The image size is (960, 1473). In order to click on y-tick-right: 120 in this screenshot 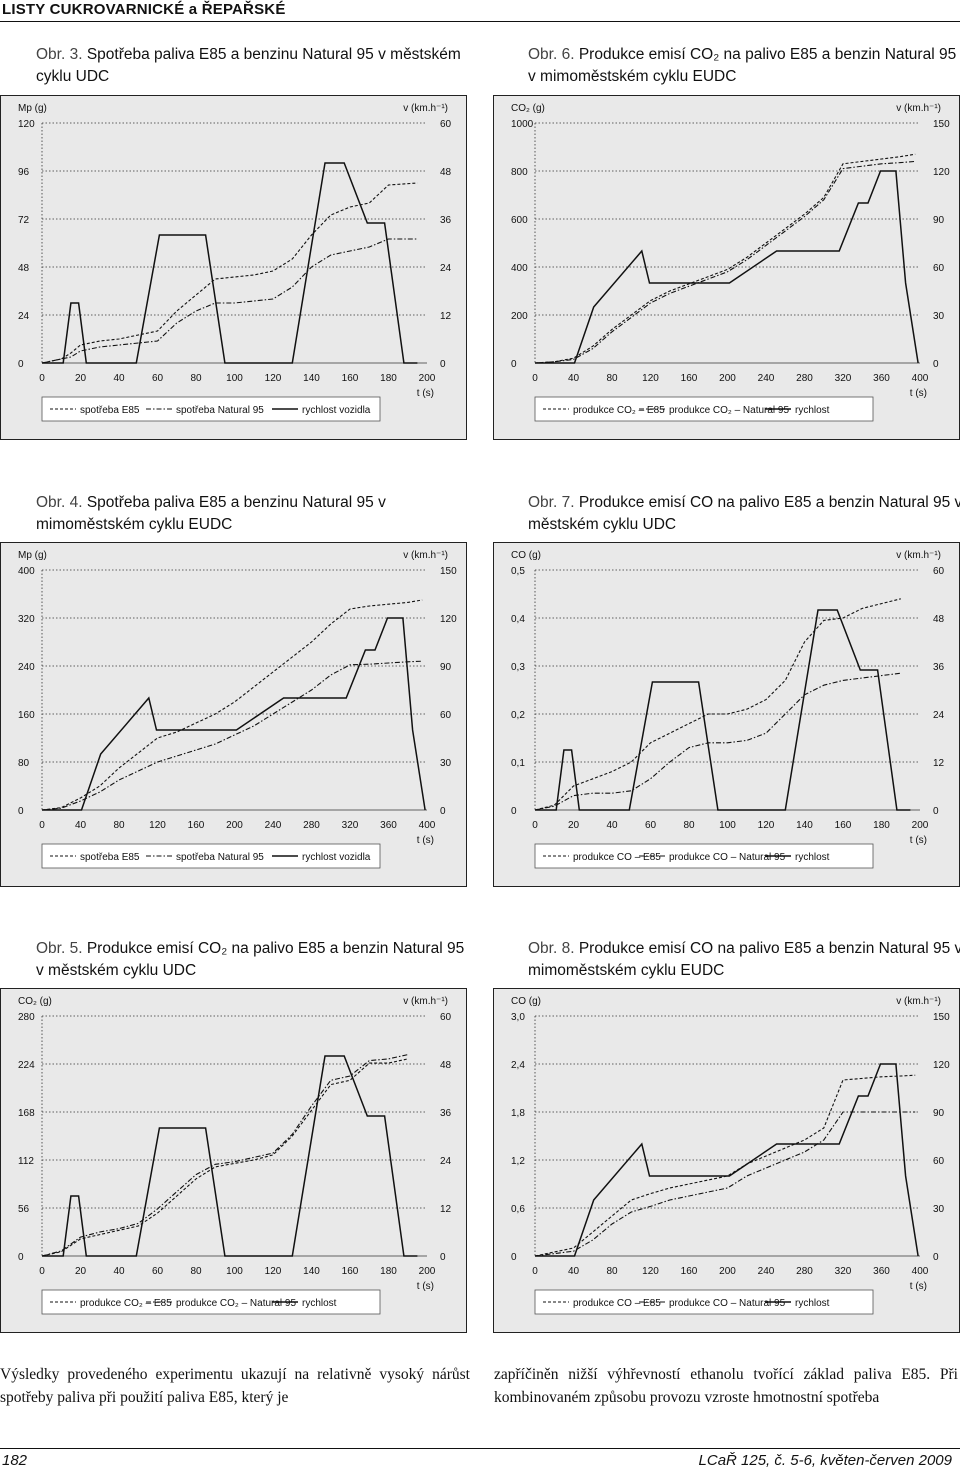, I will do `click(448, 619)`.